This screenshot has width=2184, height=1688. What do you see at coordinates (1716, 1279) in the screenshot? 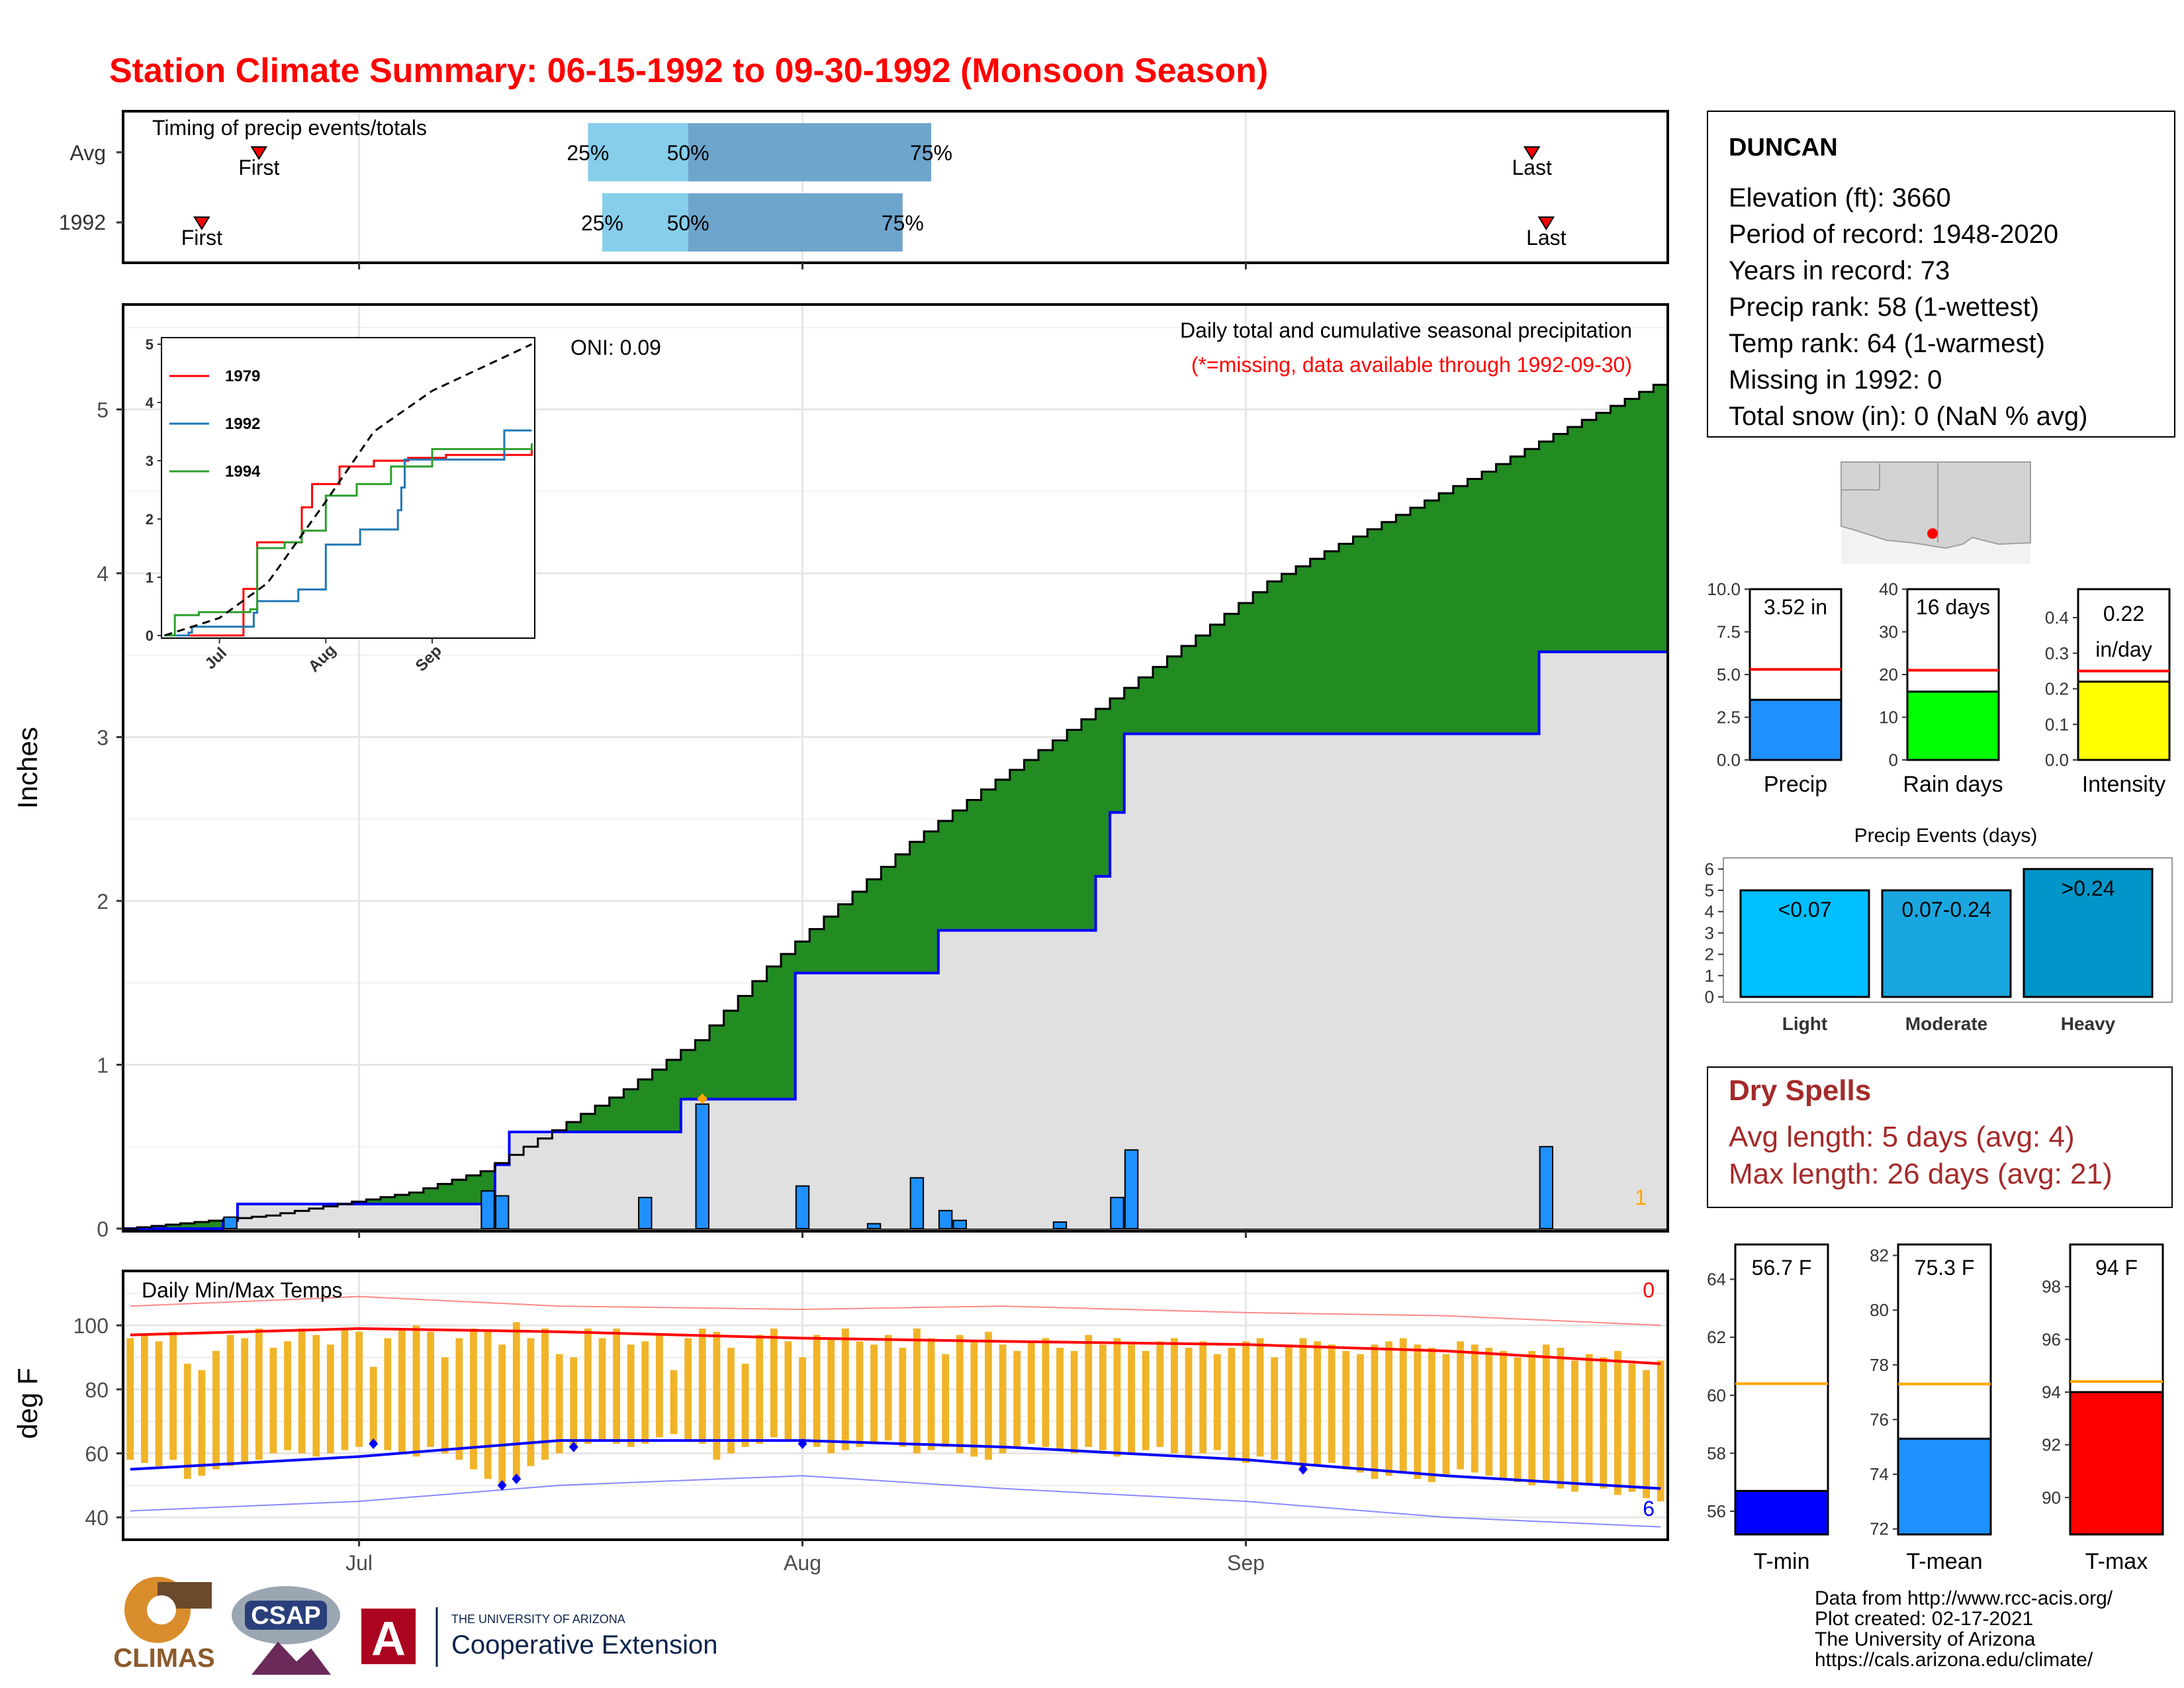
I see `tmin-tick-label: 64` at bounding box center [1716, 1279].